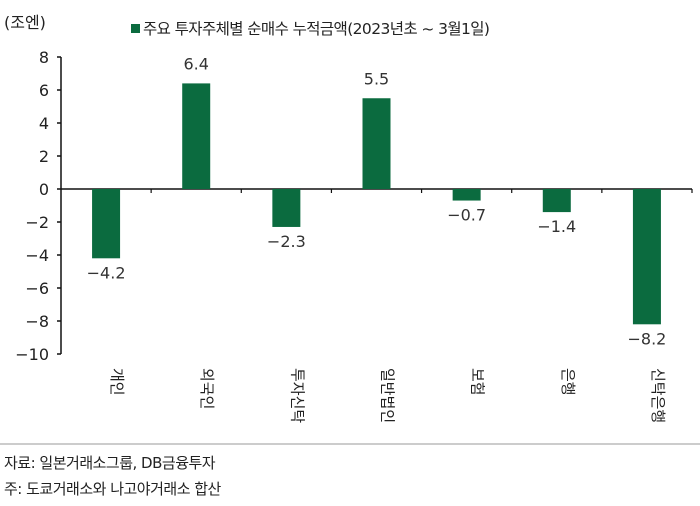  What do you see at coordinates (37, 255) in the screenshot?
I see `y-tick-label: −4` at bounding box center [37, 255].